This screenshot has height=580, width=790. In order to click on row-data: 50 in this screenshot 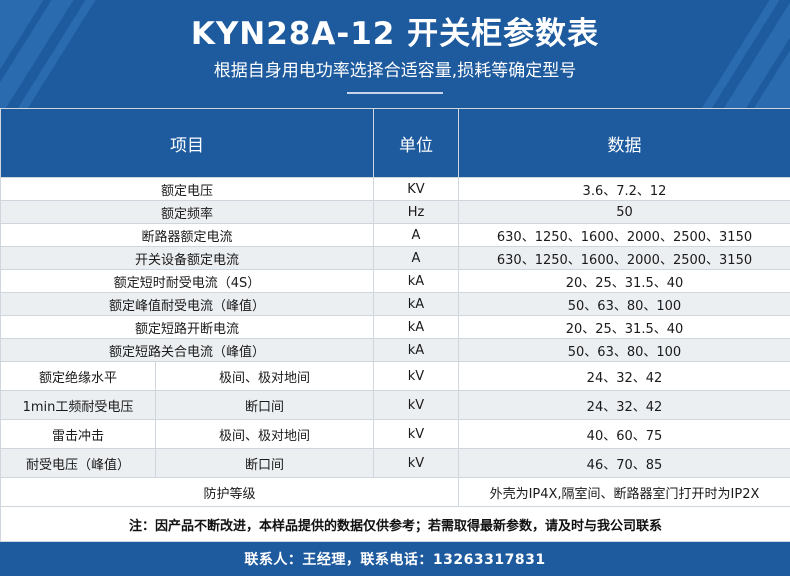, I will do `click(624, 212)`.